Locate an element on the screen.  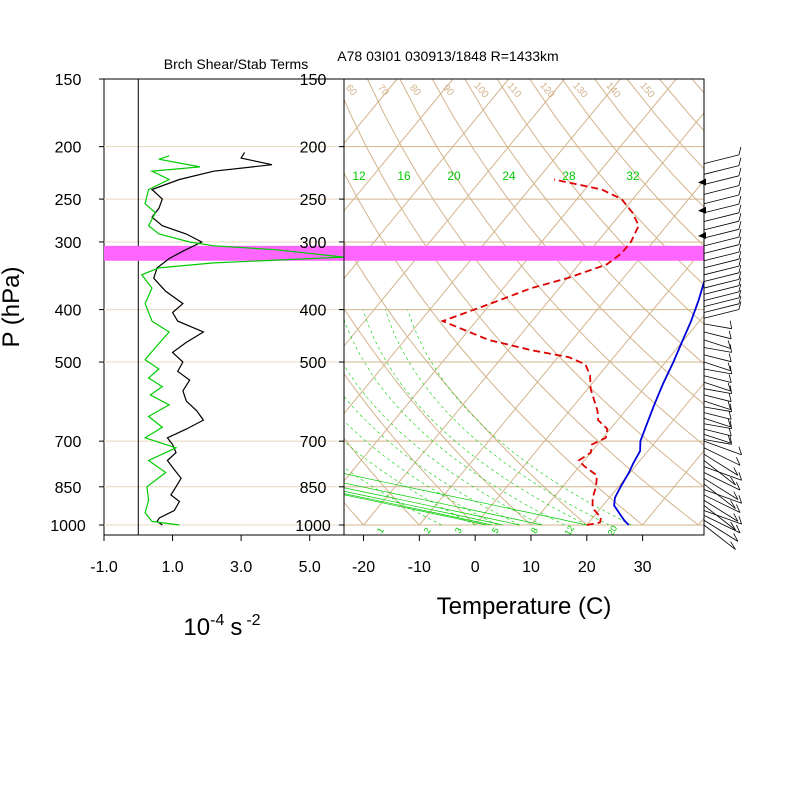
left-x-tick-label: 3.0 is located at coordinates (241, 567).